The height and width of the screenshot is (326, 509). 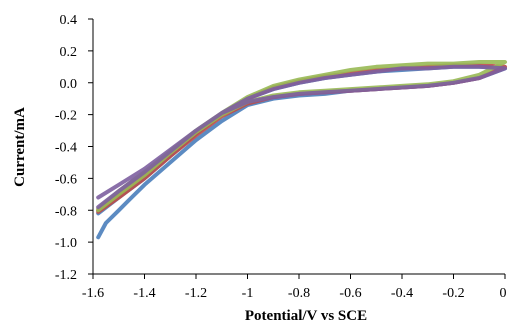 I want to click on y-tick-label: 0.4, so click(x=69, y=20).